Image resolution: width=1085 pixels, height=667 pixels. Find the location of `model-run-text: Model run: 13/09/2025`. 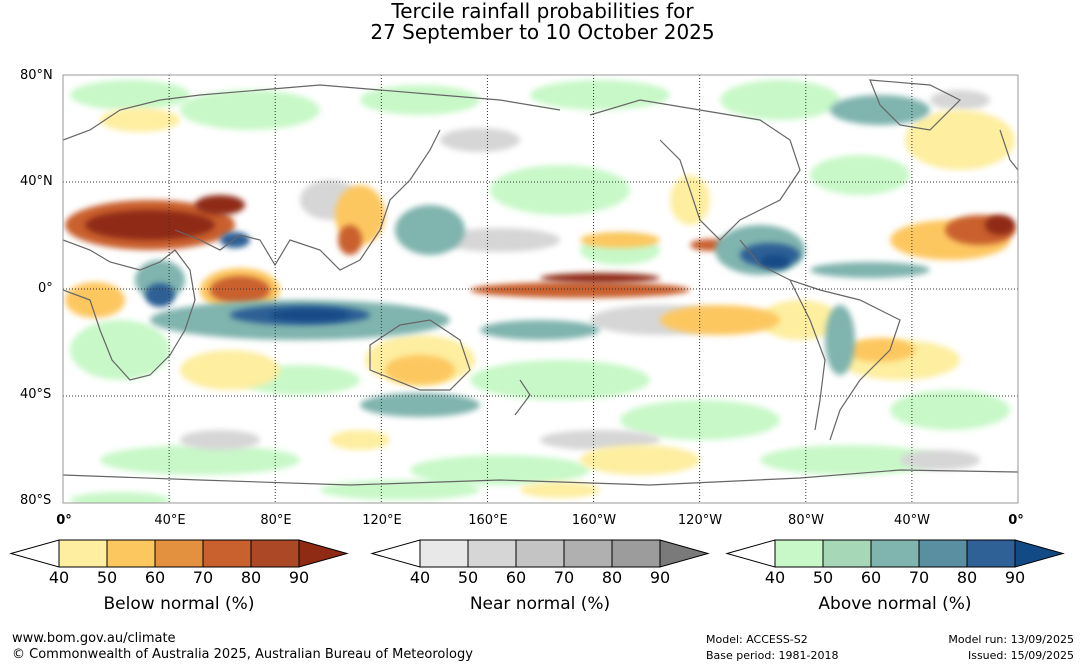

model-run-text: Model run: 13/09/2025 is located at coordinates (1011, 639).